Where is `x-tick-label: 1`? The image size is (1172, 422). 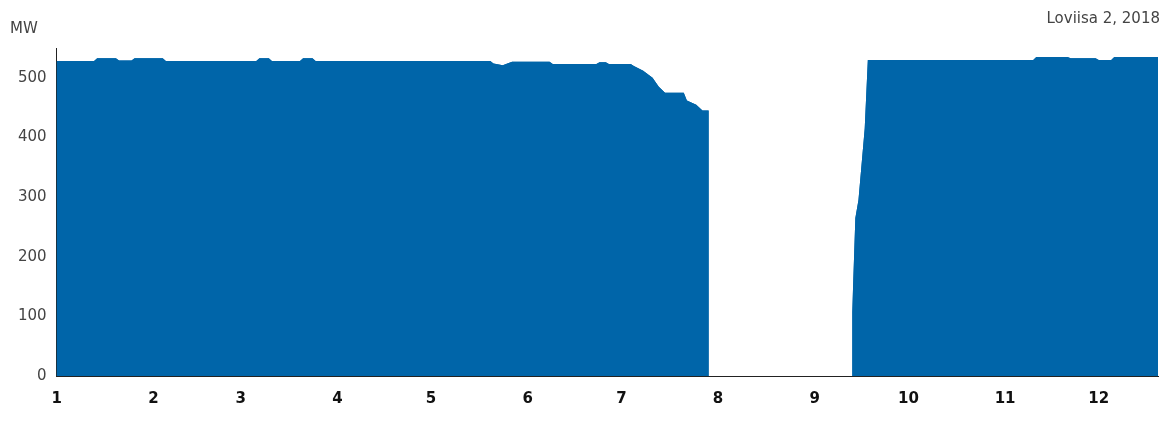 x-tick-label: 1 is located at coordinates (56, 397).